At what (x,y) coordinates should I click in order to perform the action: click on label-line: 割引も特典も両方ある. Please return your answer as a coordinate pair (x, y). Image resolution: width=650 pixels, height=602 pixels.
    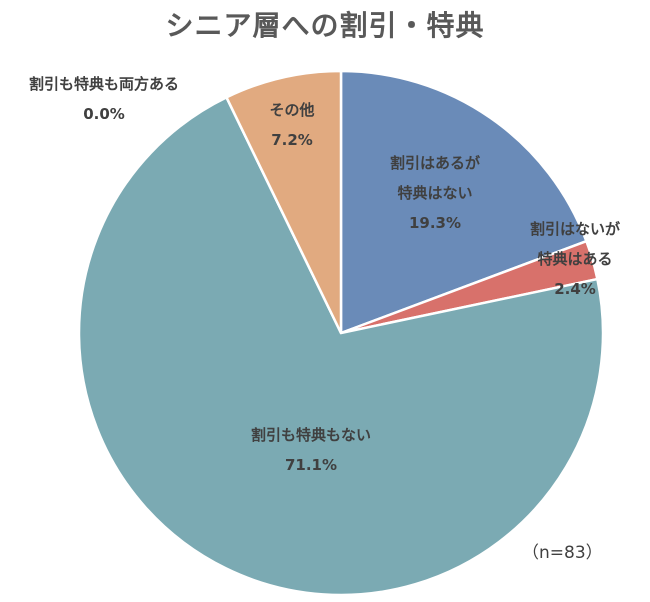
    Looking at the image, I should click on (104, 84).